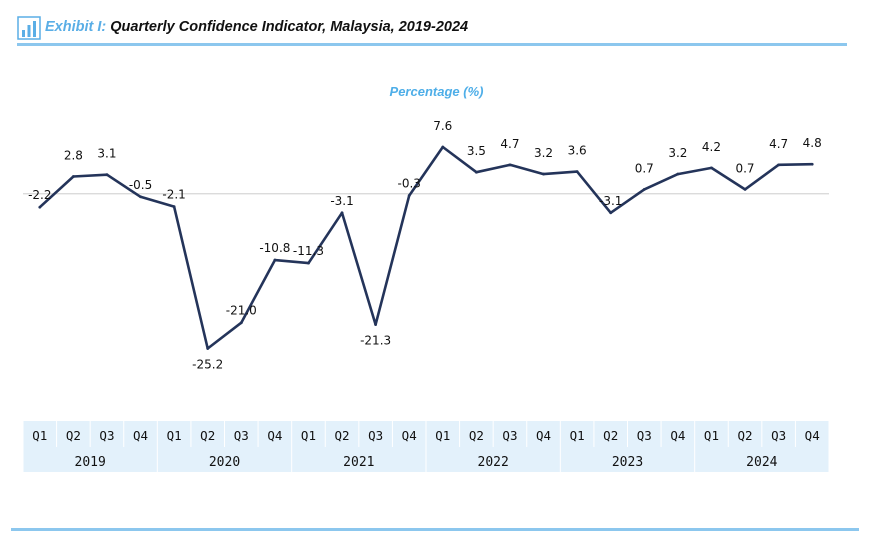 The height and width of the screenshot is (545, 873). I want to click on x-year-label: 2022, so click(493, 462).